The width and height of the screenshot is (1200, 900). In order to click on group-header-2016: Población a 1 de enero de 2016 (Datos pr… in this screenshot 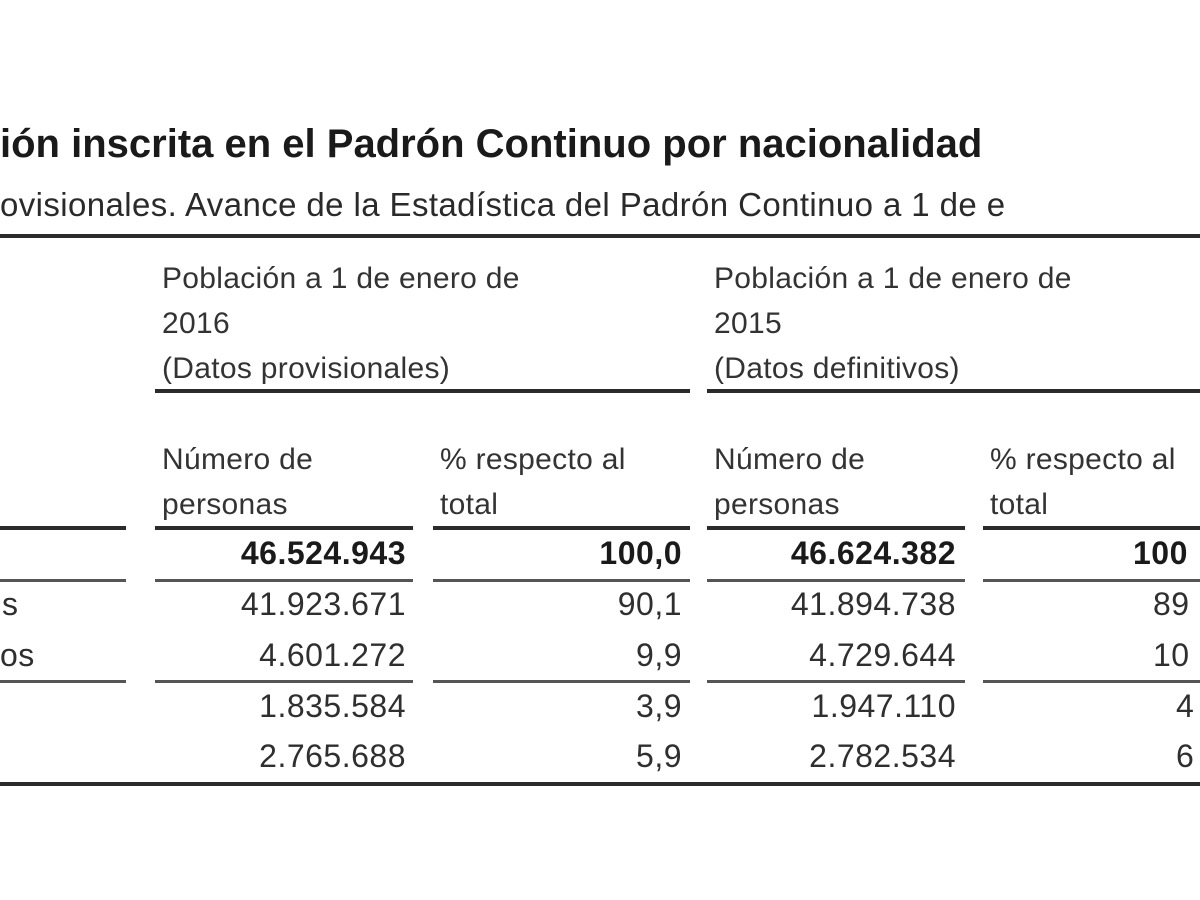, I will do `click(341, 323)`.